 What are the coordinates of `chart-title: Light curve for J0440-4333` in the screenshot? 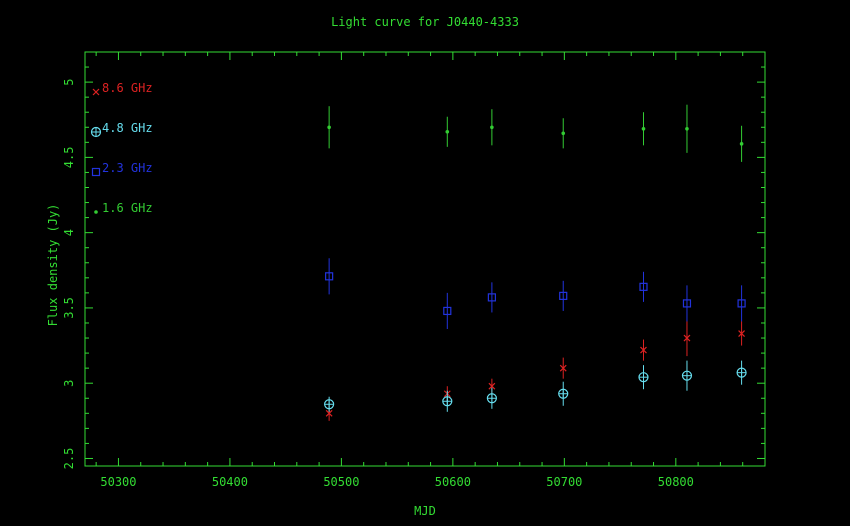 It's located at (425, 22).